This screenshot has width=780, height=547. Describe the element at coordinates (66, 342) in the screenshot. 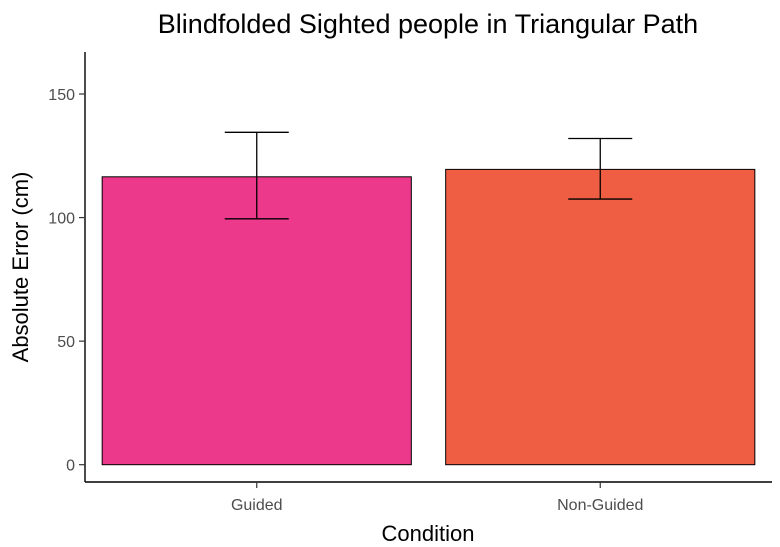

I see `y-tick-label: 50` at that location.